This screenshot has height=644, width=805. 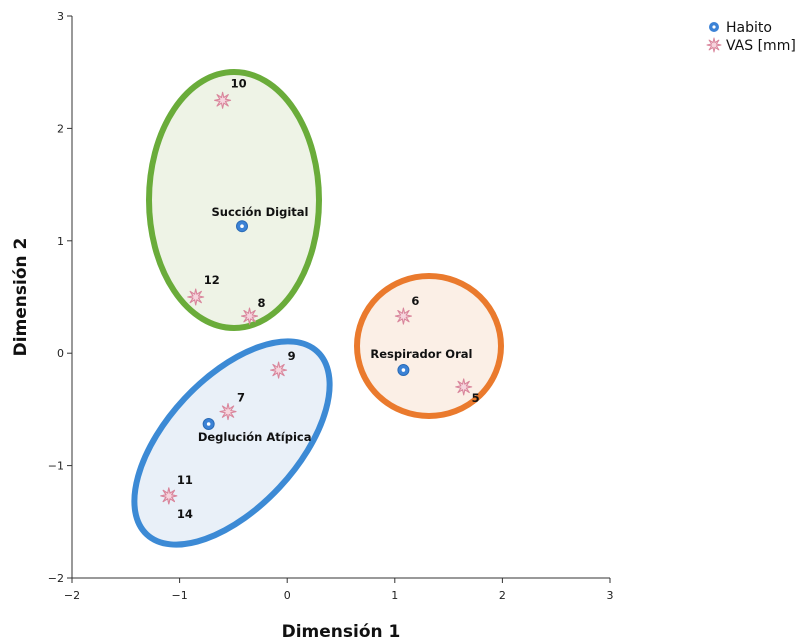 I want to click on point-label-10: 10, so click(x=239, y=83).